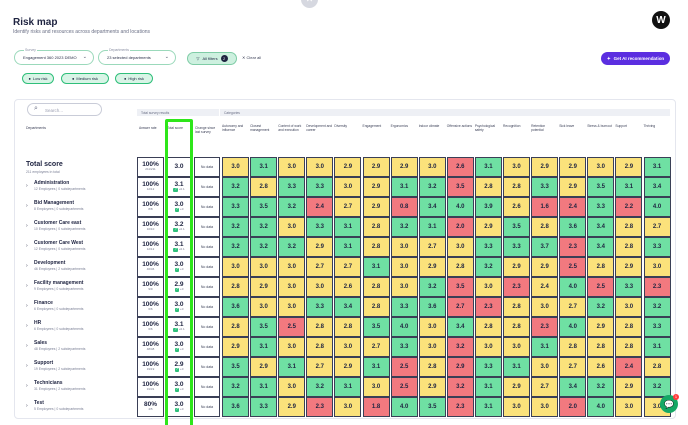 Image resolution: width=688 pixels, height=425 pixels. I want to click on department-name: Administration, so click(52, 183).